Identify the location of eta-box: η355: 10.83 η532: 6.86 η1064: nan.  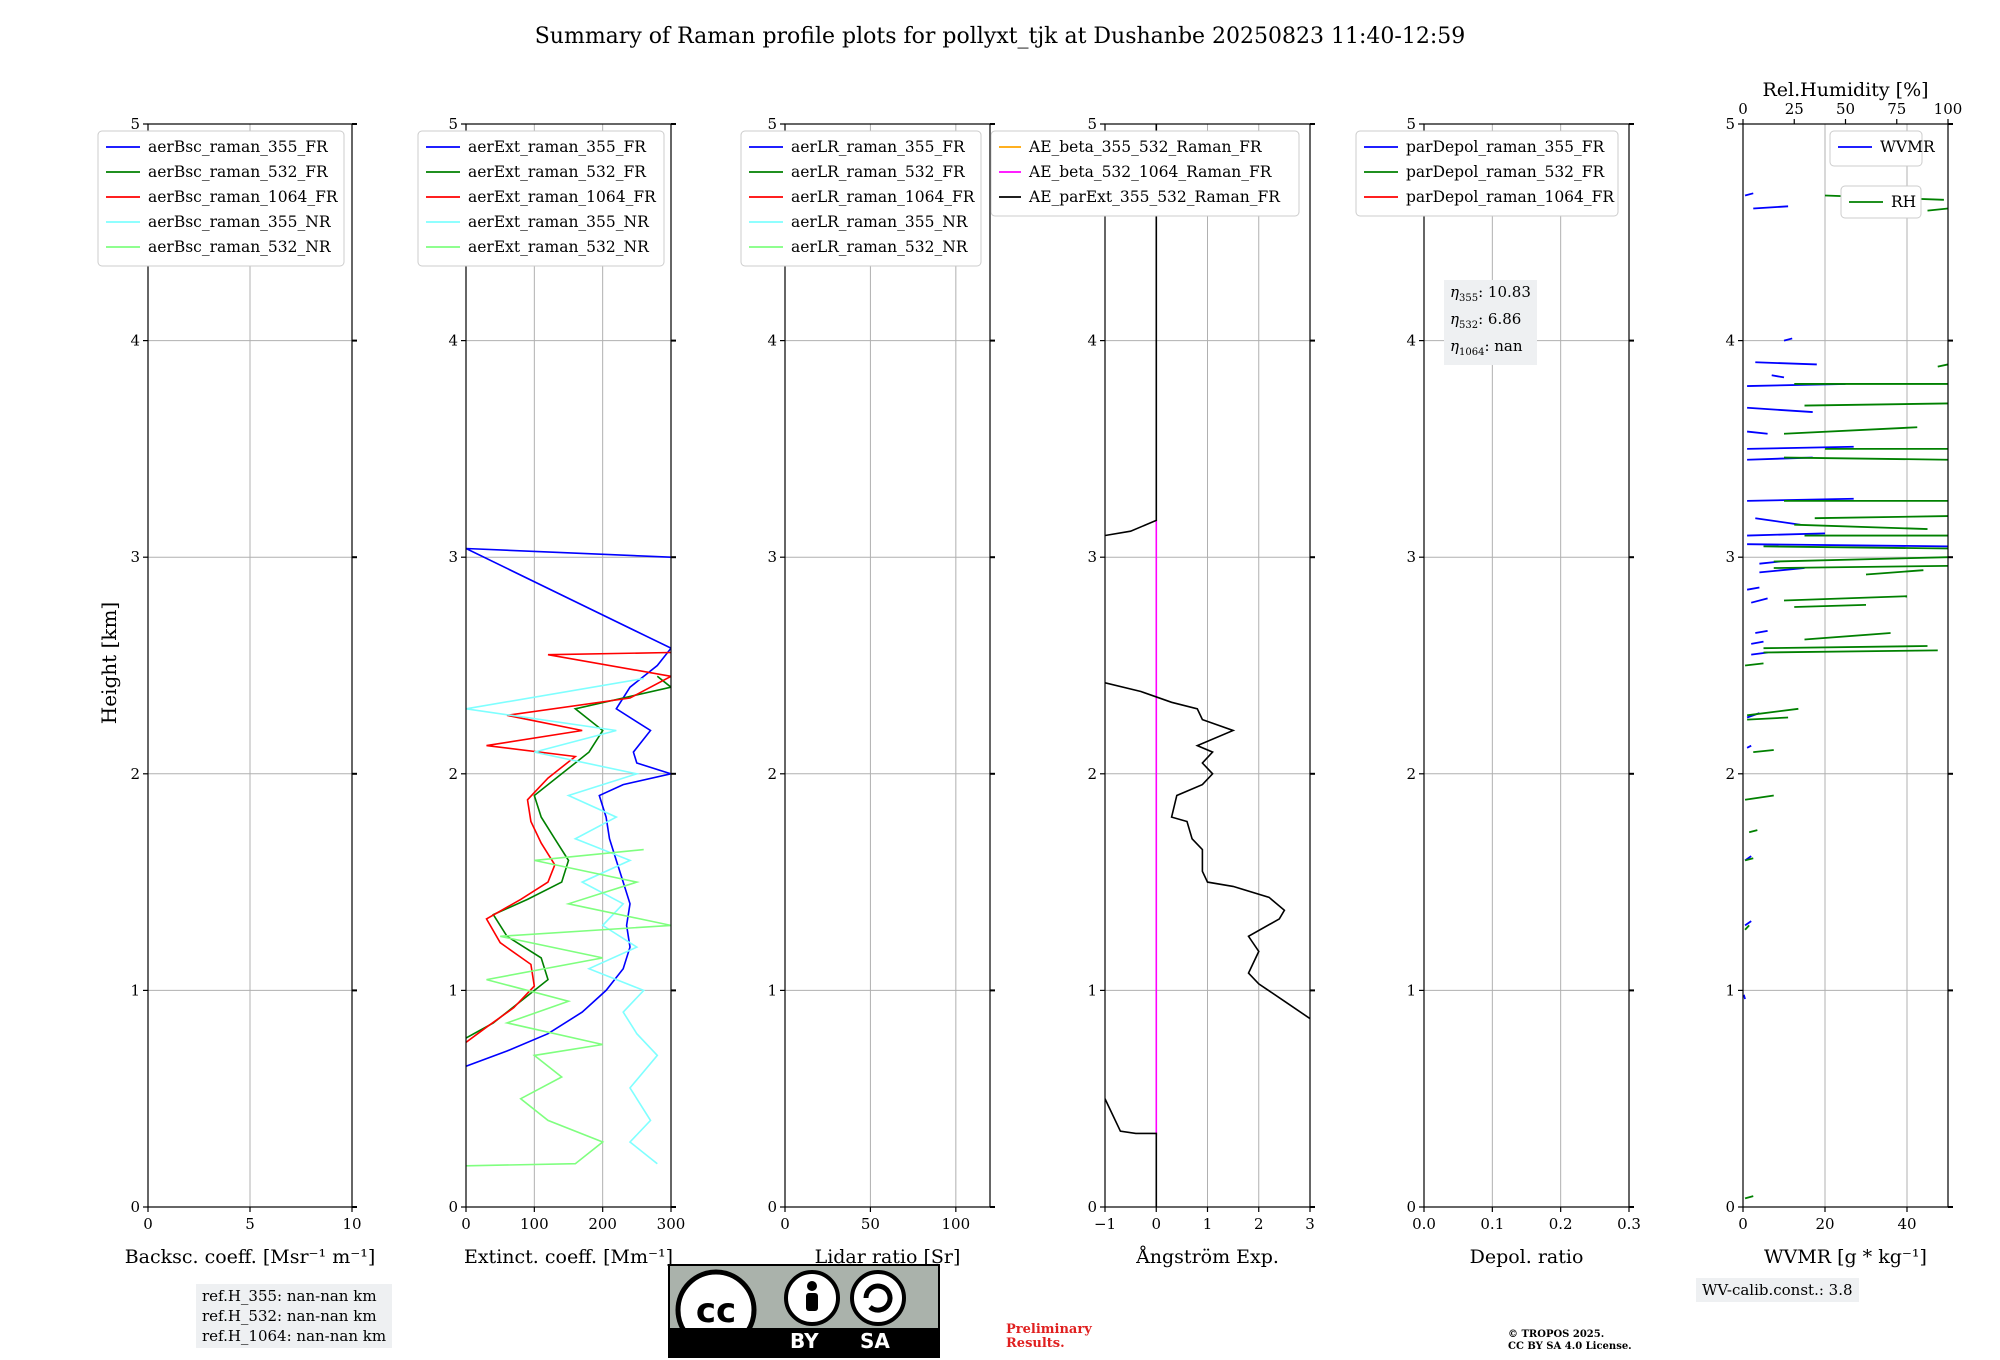
(1490, 322).